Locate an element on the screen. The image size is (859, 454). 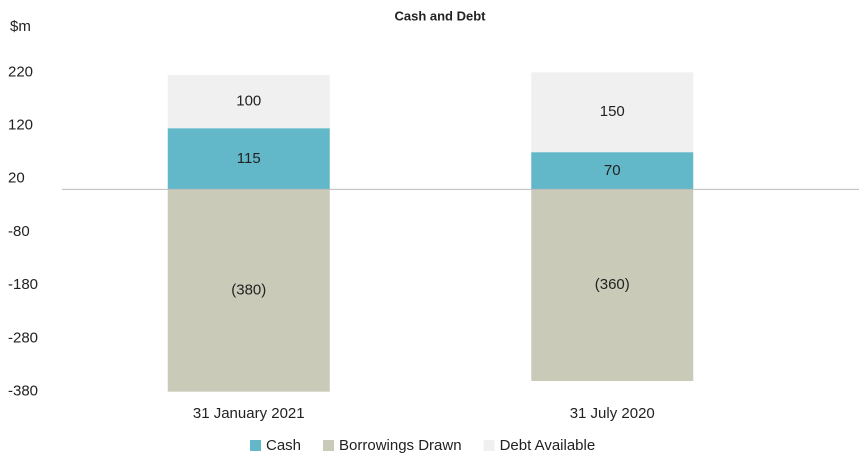
value-label: 70 is located at coordinates (612, 170).